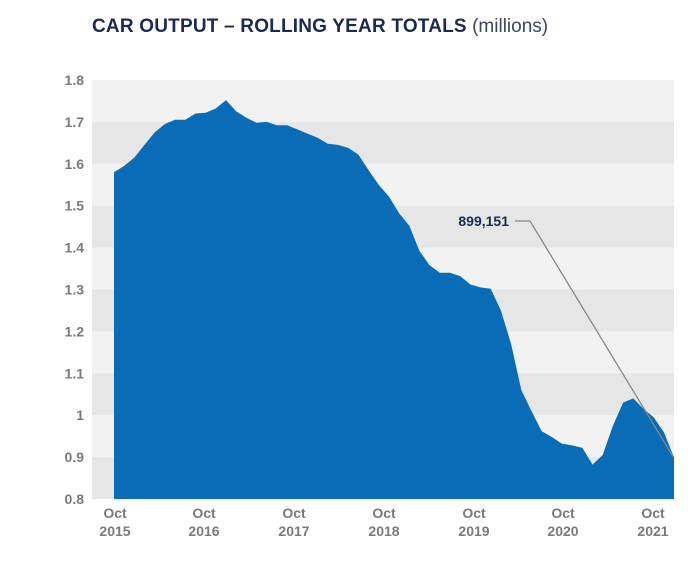  What do you see at coordinates (562, 531) in the screenshot?
I see `x-tick-label-year: 2020` at bounding box center [562, 531].